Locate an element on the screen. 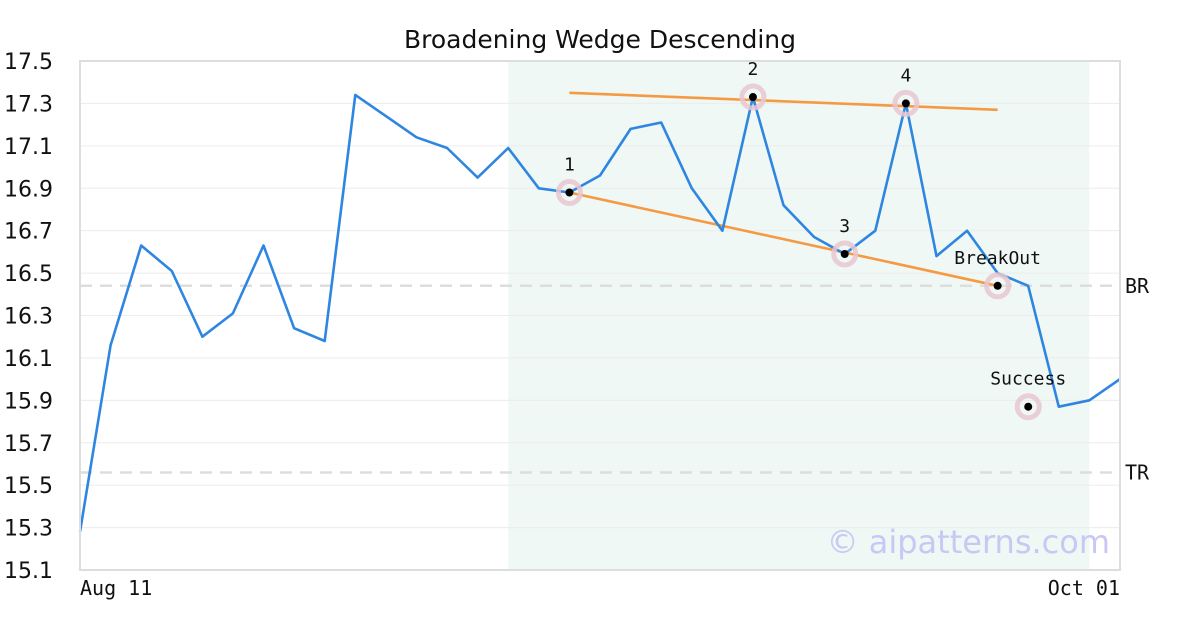  x-tick-label: Aug 11 is located at coordinates (116, 588).